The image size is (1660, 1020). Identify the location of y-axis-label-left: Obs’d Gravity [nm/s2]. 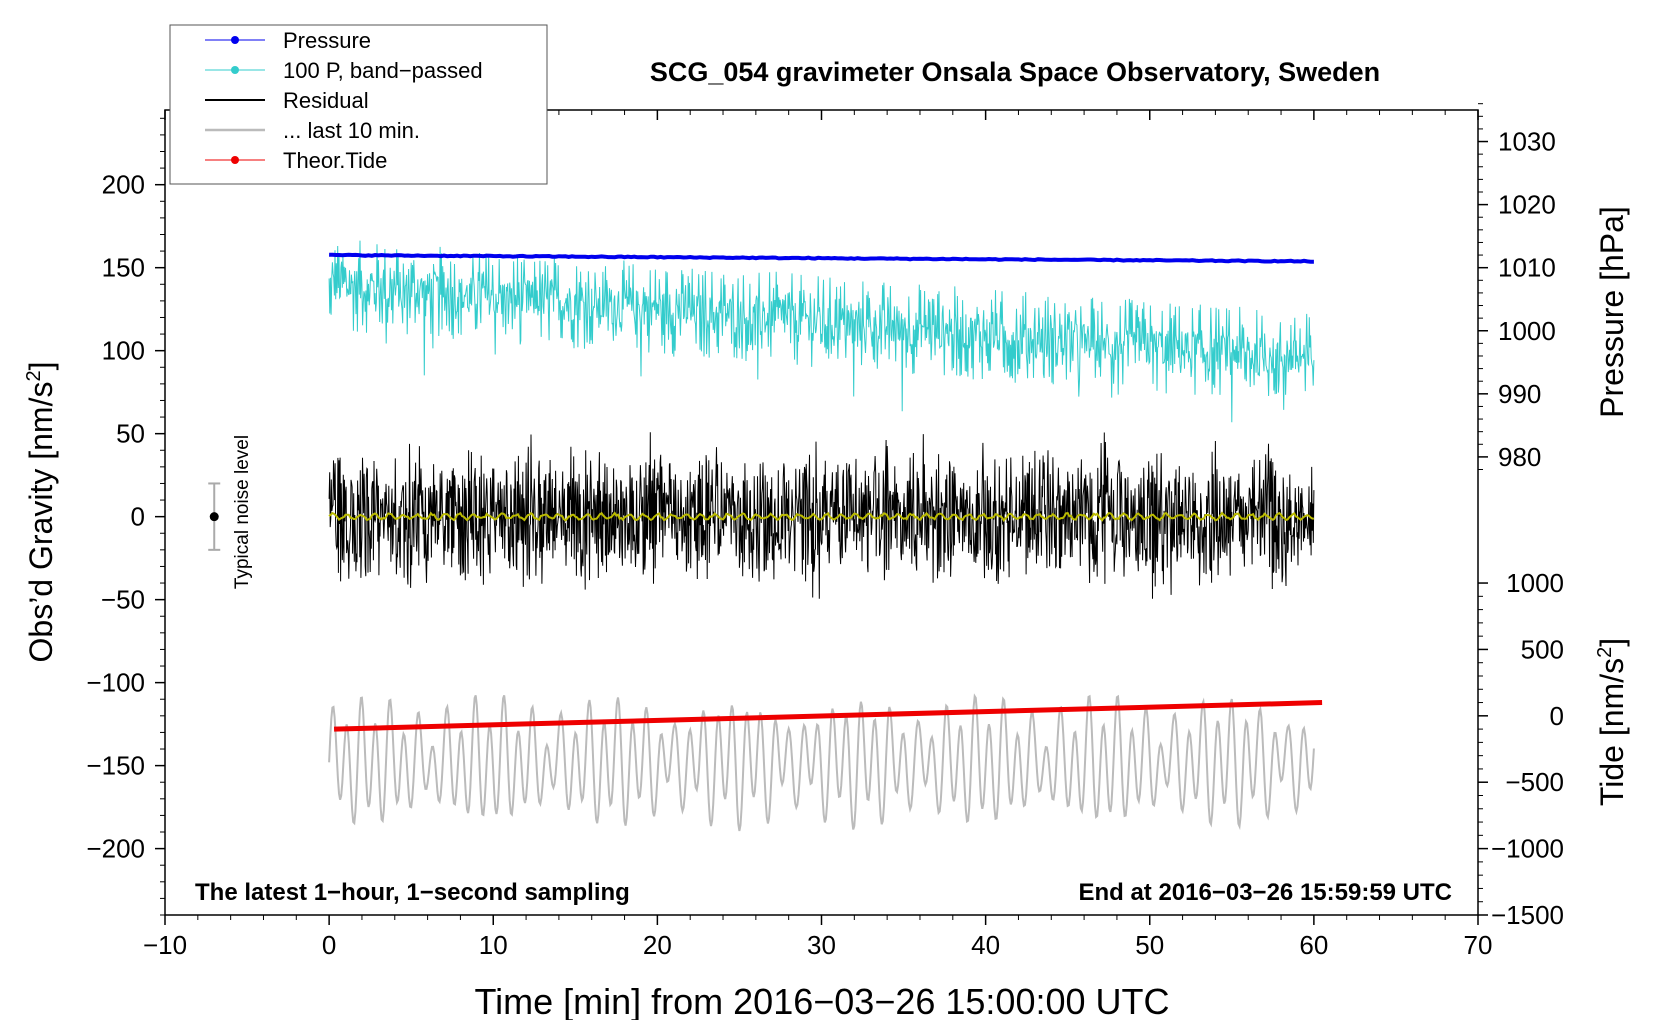
(41, 512).